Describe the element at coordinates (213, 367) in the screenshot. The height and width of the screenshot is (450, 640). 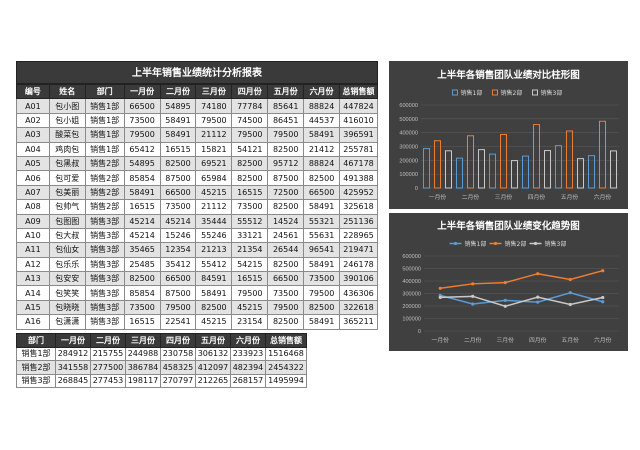
I see `table-cell: 412097` at that location.